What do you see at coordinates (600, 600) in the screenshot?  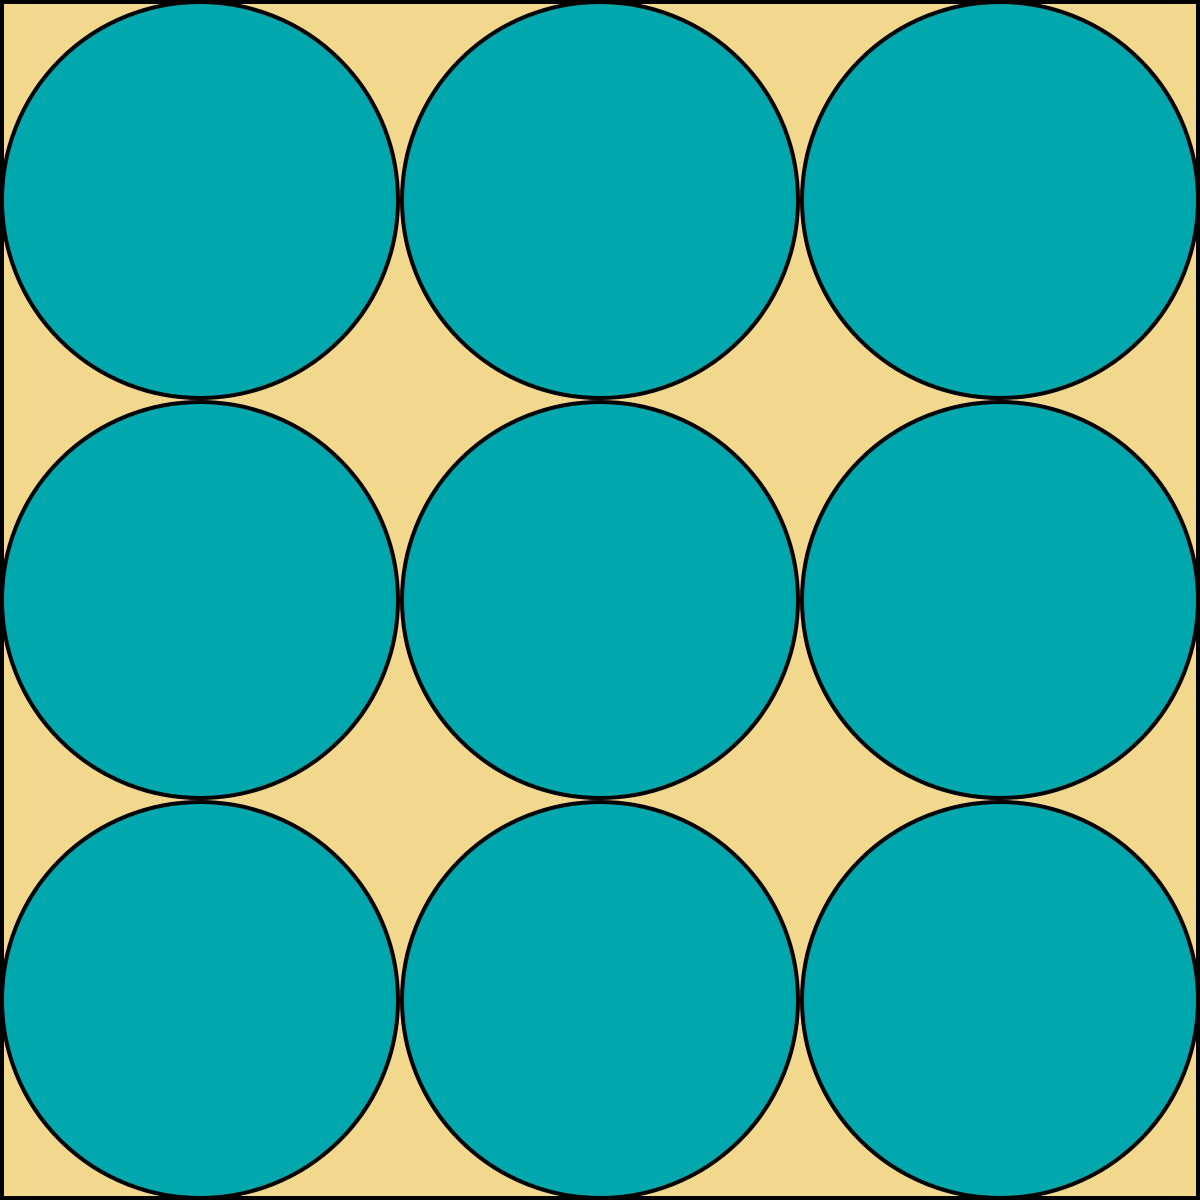 I see `circle-r2-c2` at bounding box center [600, 600].